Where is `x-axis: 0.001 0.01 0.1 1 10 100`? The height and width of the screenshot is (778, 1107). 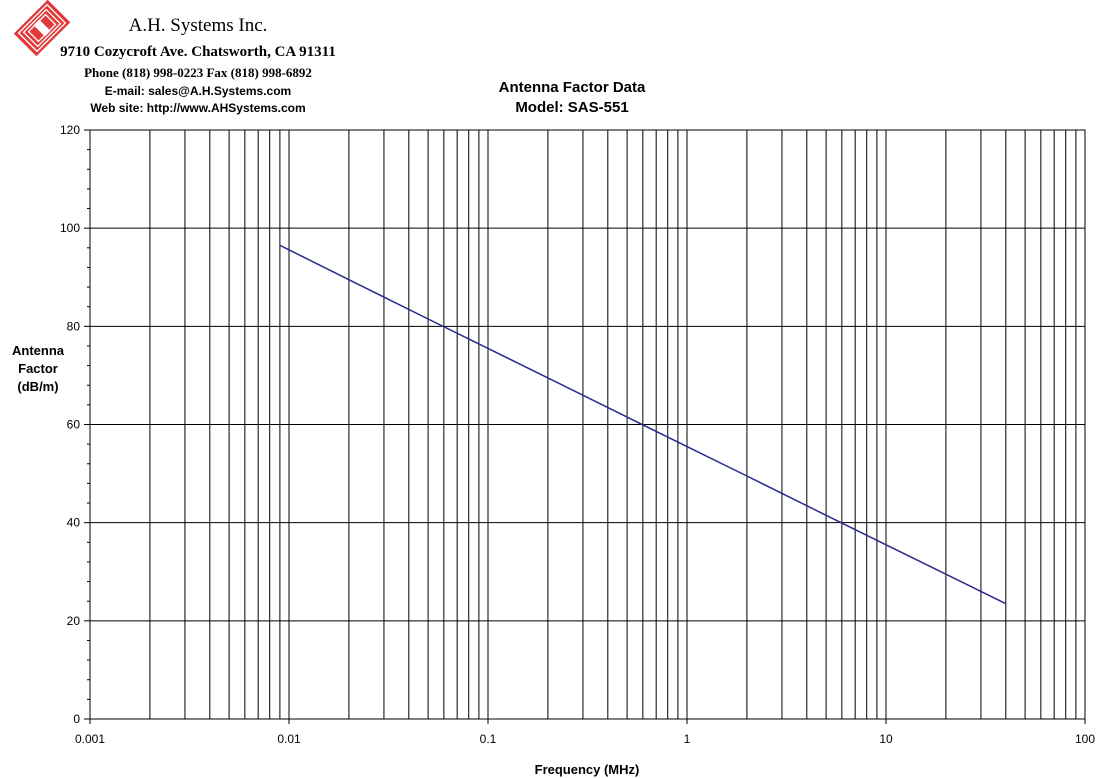
x-axis: 0.001 0.01 0.1 1 10 100 is located at coordinates (585, 732).